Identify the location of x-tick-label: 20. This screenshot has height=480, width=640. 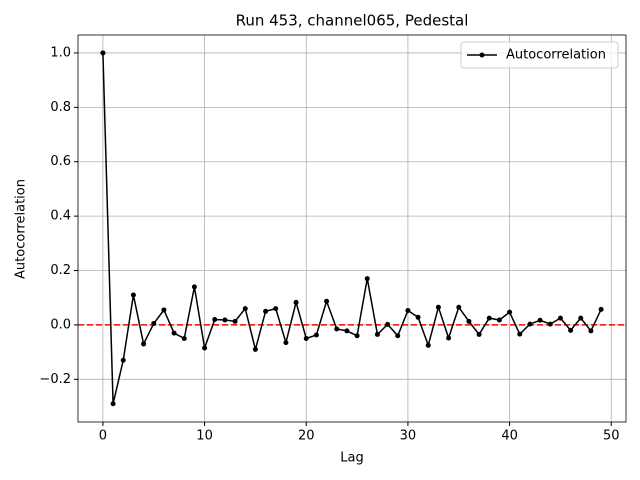
(306, 436).